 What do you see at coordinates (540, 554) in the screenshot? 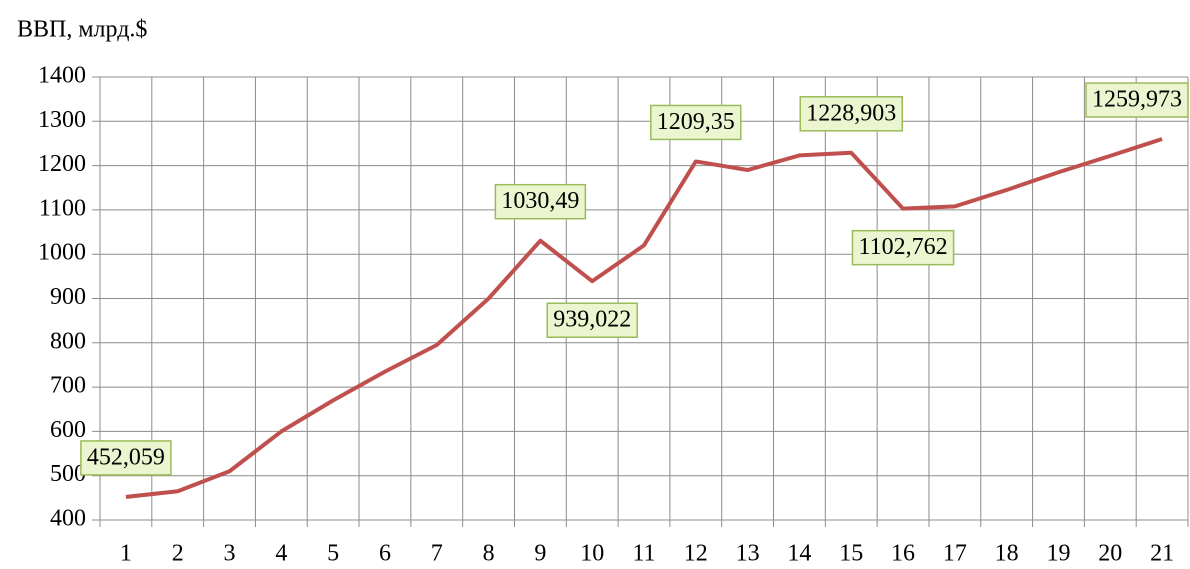
I see `x-tick-label: 9` at bounding box center [540, 554].